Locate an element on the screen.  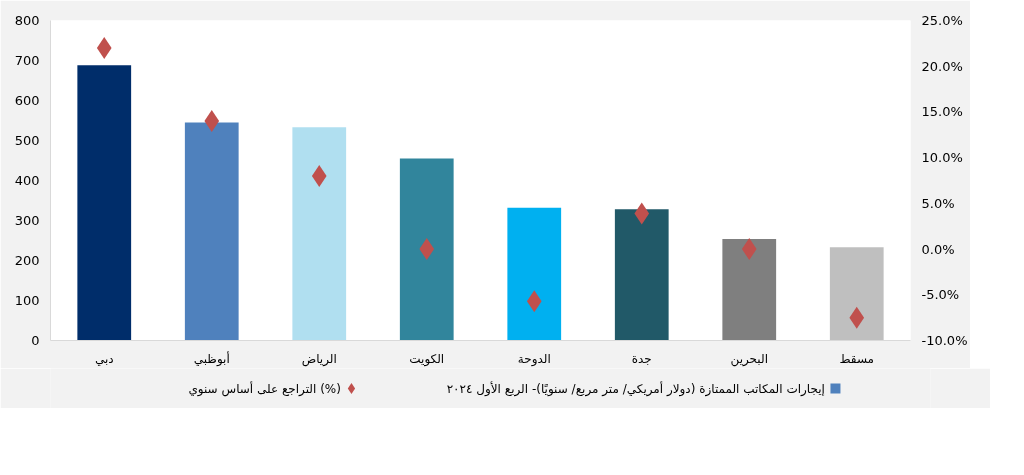
y-tick-label: 0 is located at coordinates (35, 340).